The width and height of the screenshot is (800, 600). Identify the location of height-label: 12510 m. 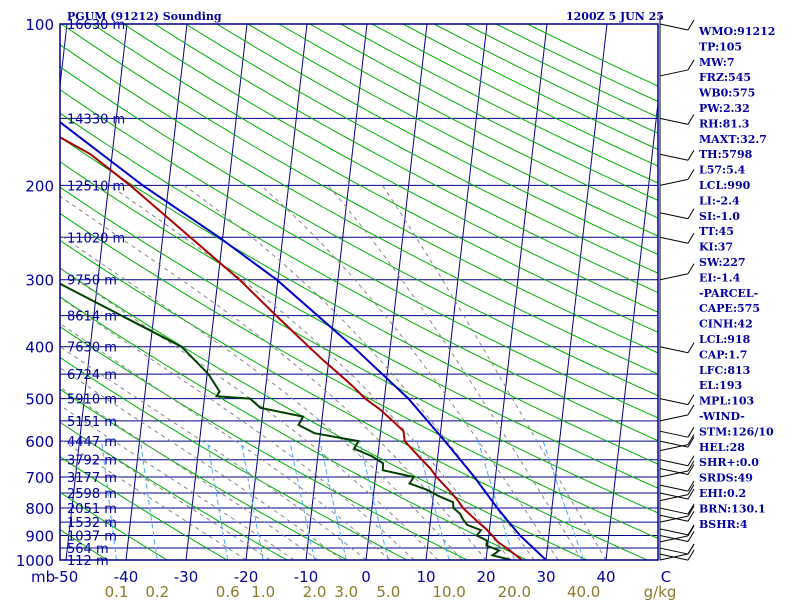
(96, 186).